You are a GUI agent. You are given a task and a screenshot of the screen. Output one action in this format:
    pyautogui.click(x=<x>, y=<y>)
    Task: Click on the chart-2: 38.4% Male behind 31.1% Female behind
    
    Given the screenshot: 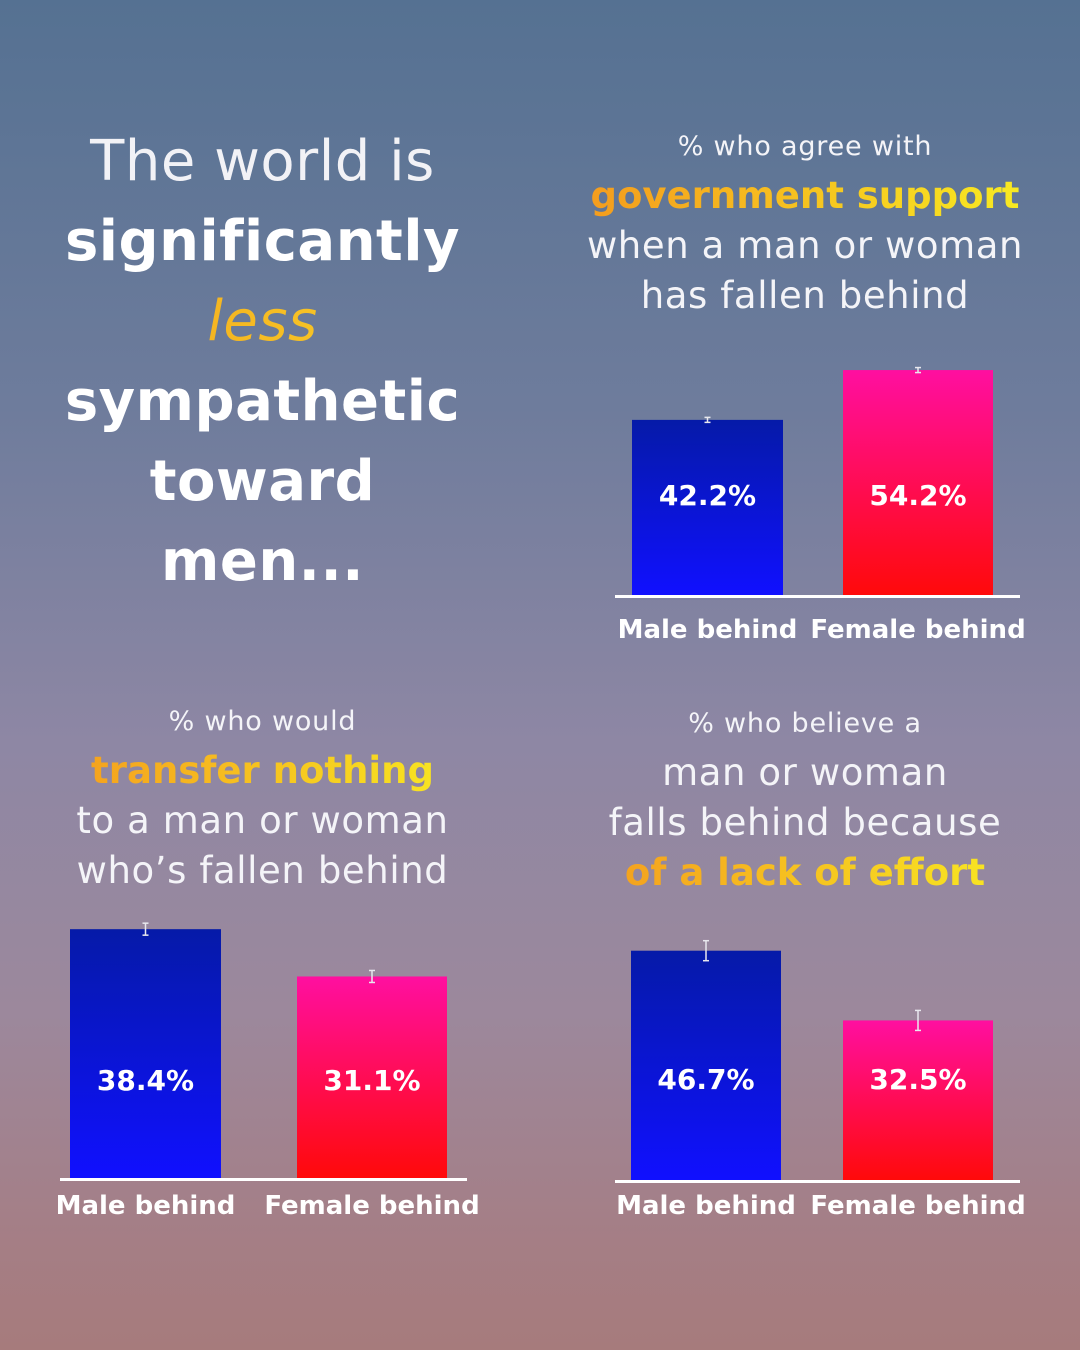 What is the action you would take?
    pyautogui.click(x=265, y=1075)
    